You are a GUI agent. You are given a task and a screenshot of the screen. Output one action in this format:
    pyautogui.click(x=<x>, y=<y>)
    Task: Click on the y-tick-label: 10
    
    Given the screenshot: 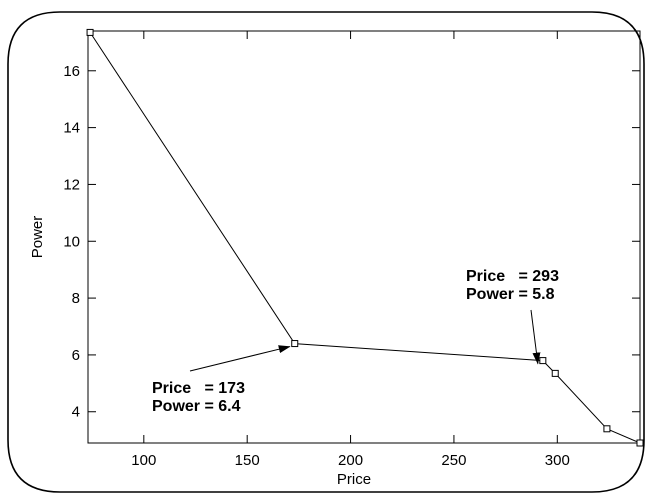 What is the action you would take?
    pyautogui.click(x=71, y=241)
    